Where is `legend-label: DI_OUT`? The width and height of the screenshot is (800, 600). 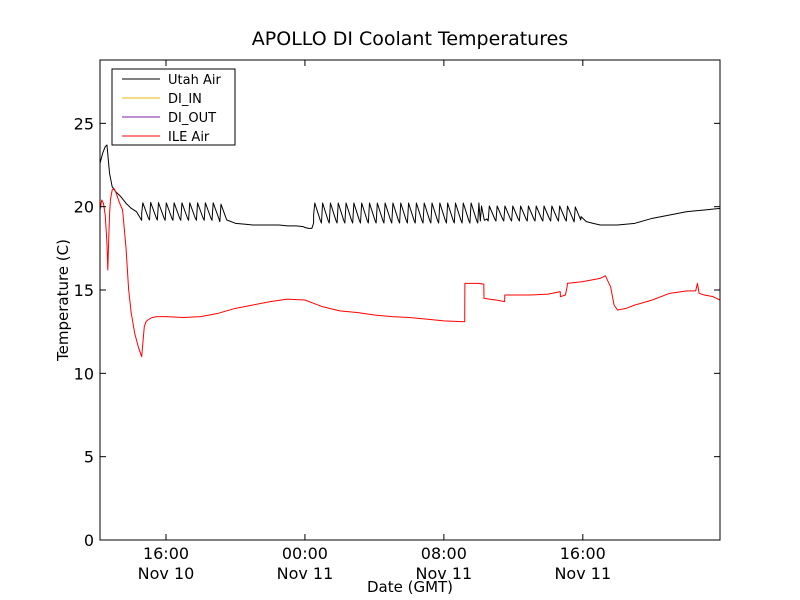
legend-label: DI_OUT is located at coordinates (192, 118).